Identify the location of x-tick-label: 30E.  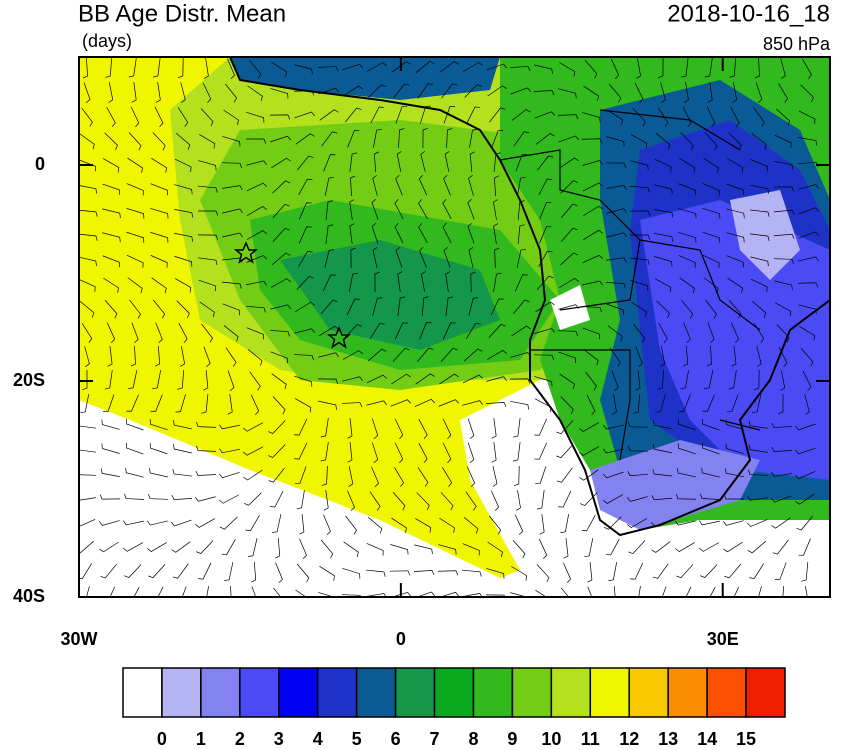
(723, 639).